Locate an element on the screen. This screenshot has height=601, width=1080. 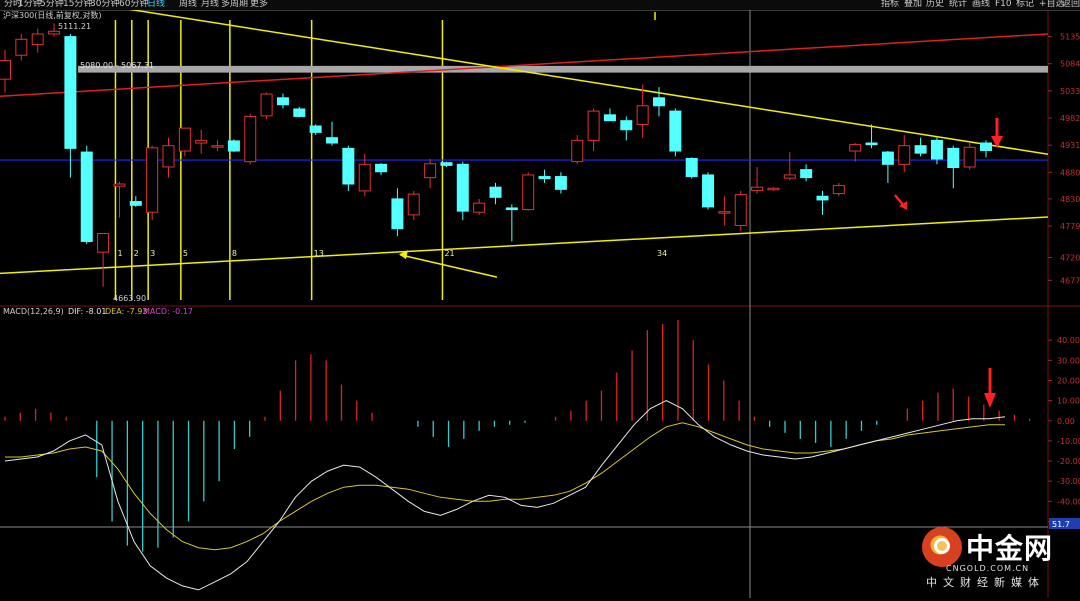
period-tab-9: 多周期 is located at coordinates (235, 4).